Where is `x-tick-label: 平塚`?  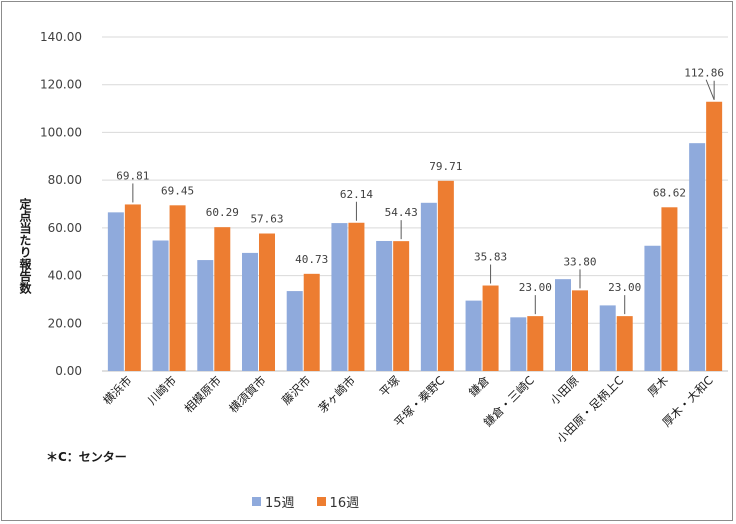
x-tick-label: 平塚 is located at coordinates (390, 386).